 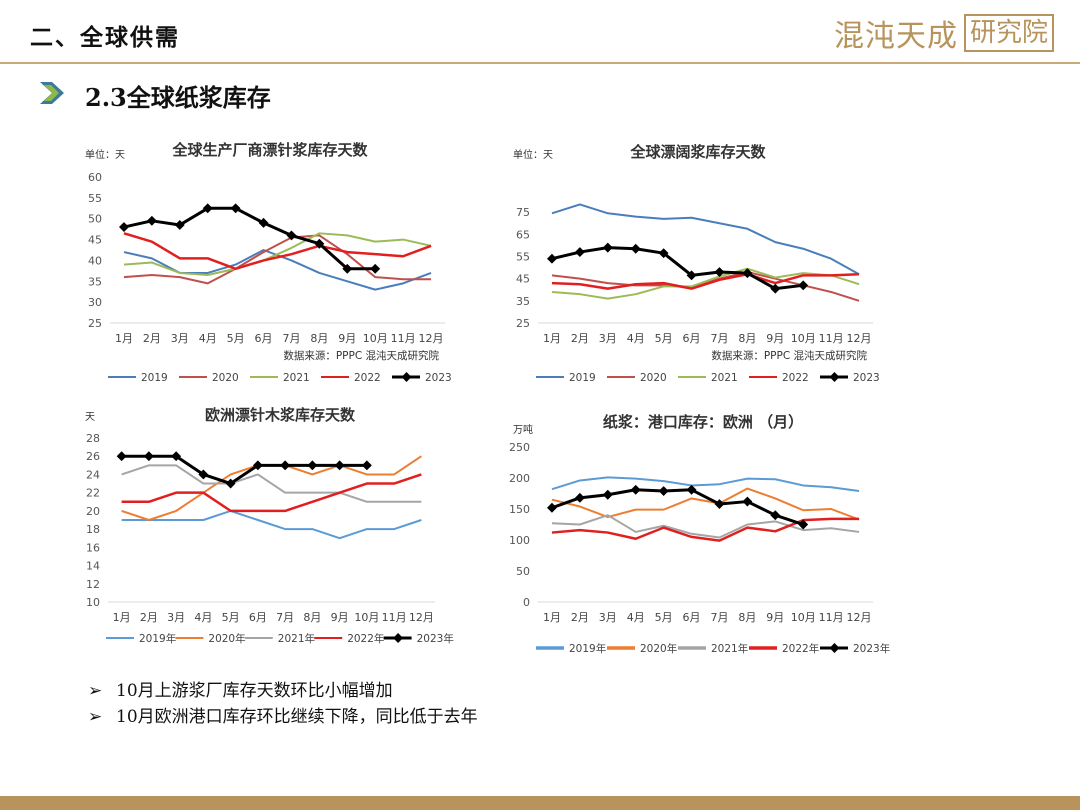 What do you see at coordinates (800, 648) in the screenshot?
I see `legend-label: 2022年` at bounding box center [800, 648].